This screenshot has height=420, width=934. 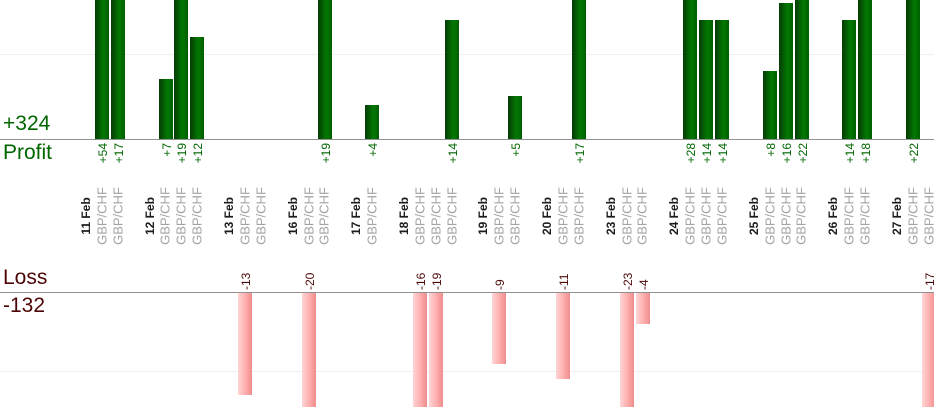 What do you see at coordinates (833, 216) in the screenshot?
I see `date-label: 26 Feb` at bounding box center [833, 216].